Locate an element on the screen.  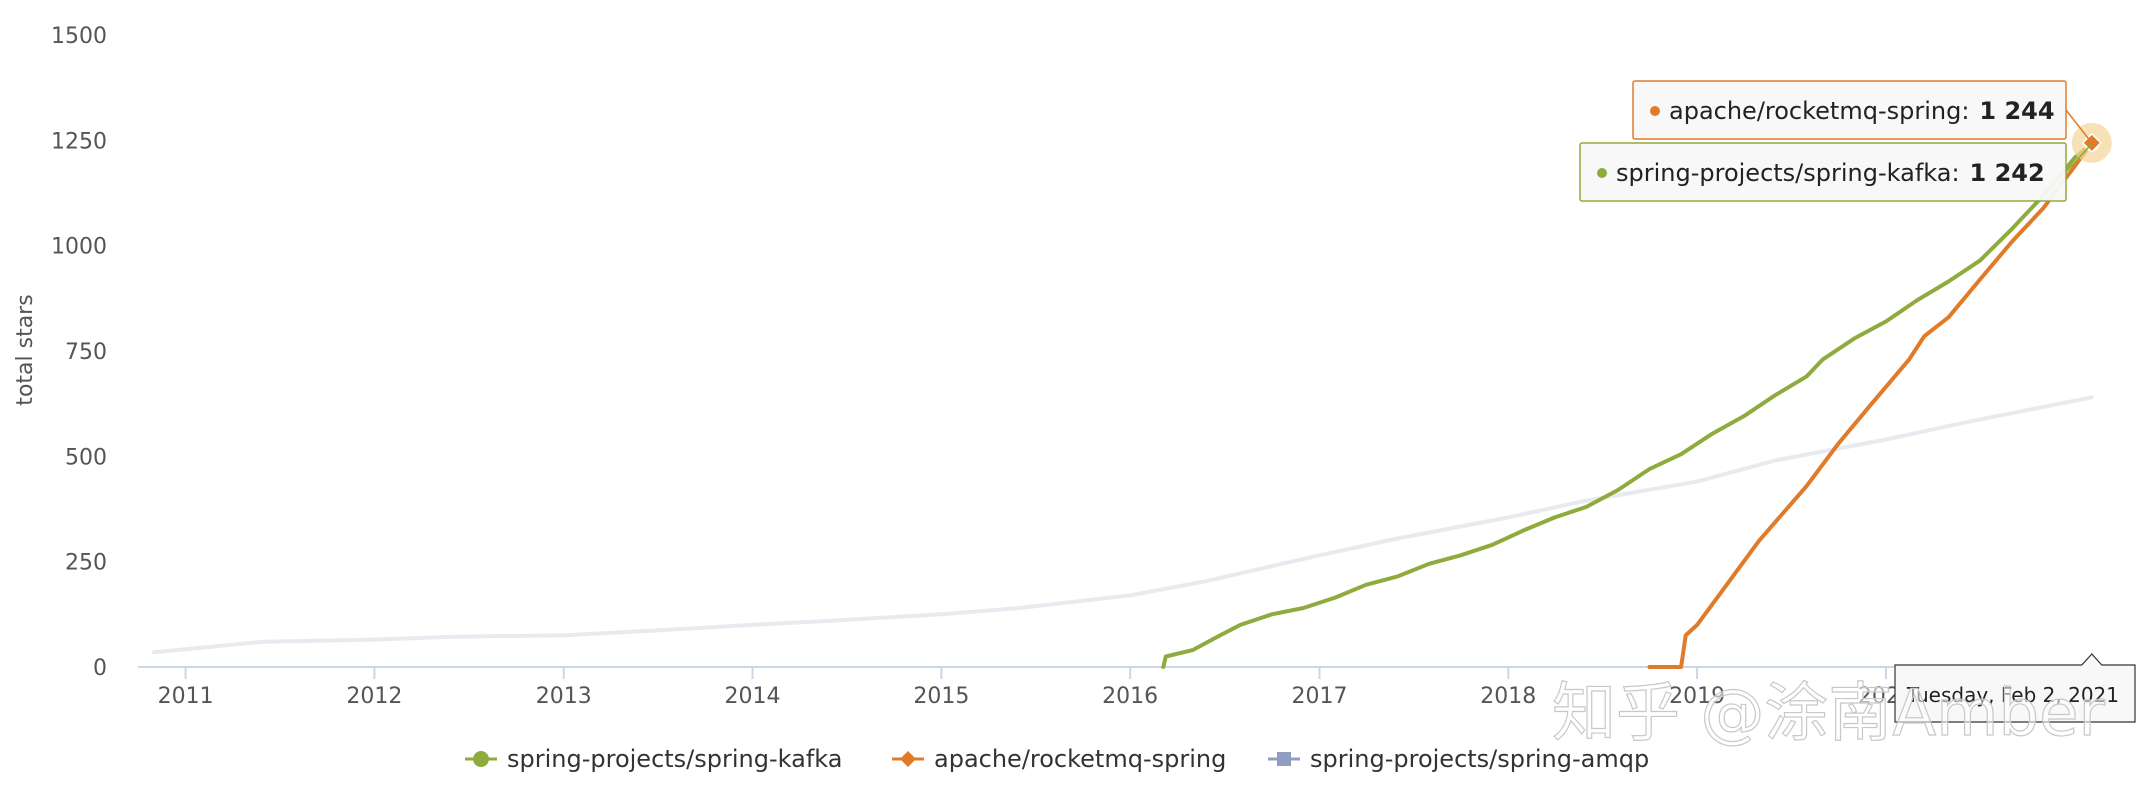
x-tick-label: 2012 is located at coordinates (374, 696).